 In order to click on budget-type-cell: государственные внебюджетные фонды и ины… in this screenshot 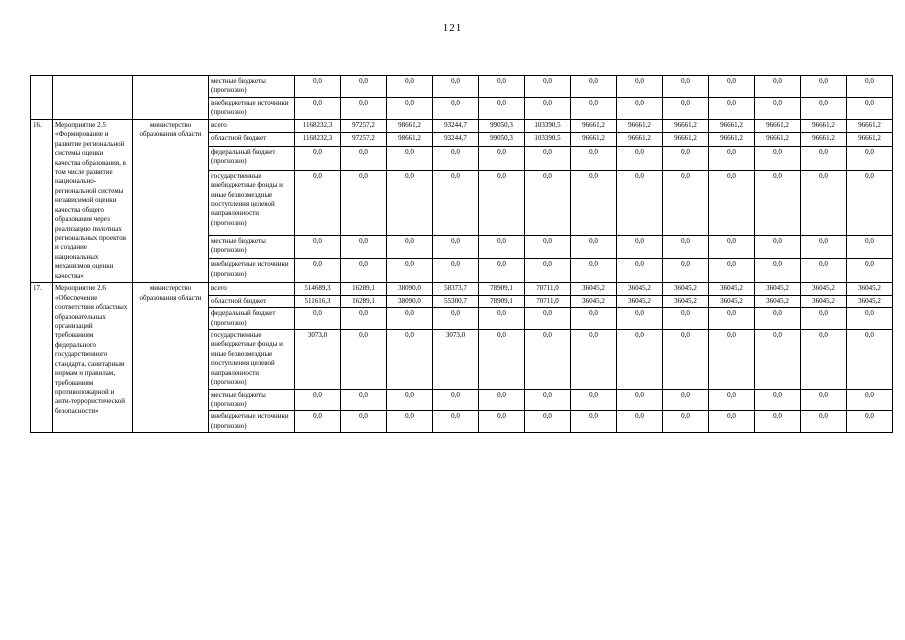, I will do `click(251, 202)`.